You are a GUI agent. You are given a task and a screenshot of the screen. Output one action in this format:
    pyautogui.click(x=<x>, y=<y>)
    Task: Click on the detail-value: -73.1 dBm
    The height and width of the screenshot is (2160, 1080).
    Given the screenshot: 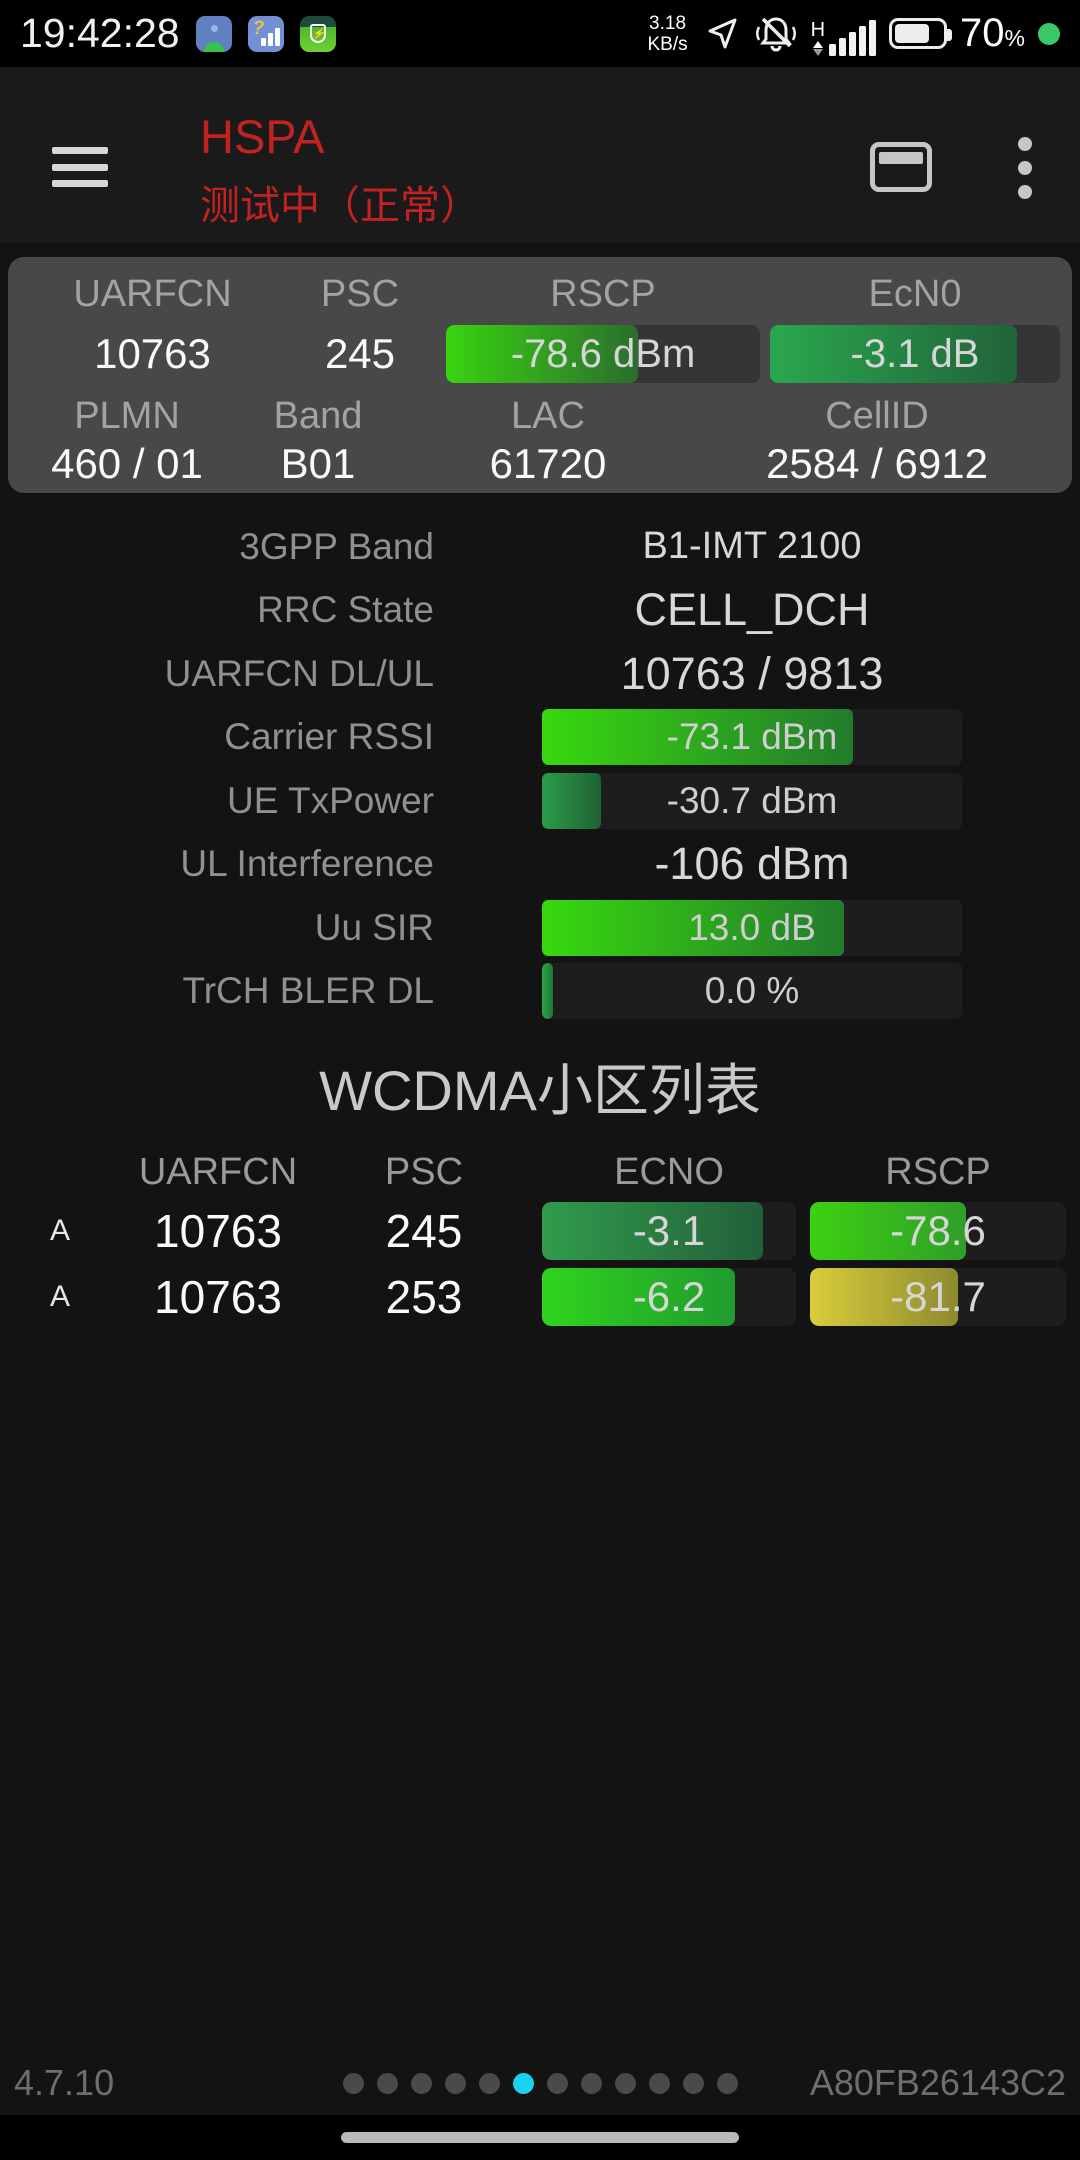 What is the action you would take?
    pyautogui.click(x=752, y=737)
    